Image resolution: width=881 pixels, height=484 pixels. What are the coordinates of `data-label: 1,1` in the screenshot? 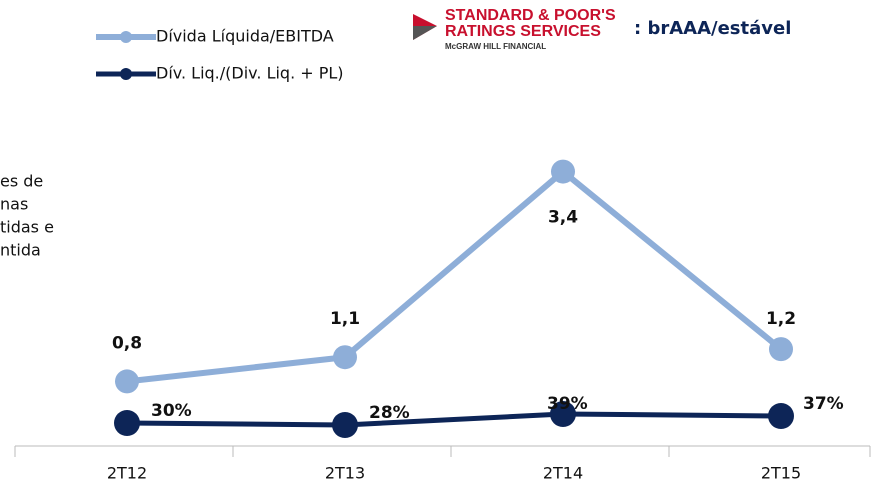 It's located at (345, 319).